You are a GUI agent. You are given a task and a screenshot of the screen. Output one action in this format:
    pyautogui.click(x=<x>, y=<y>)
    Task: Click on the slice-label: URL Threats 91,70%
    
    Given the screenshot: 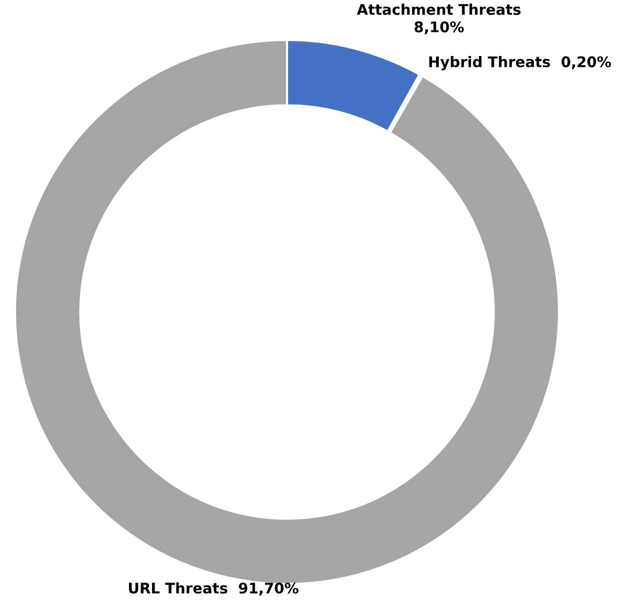 What is the action you would take?
    pyautogui.click(x=213, y=589)
    